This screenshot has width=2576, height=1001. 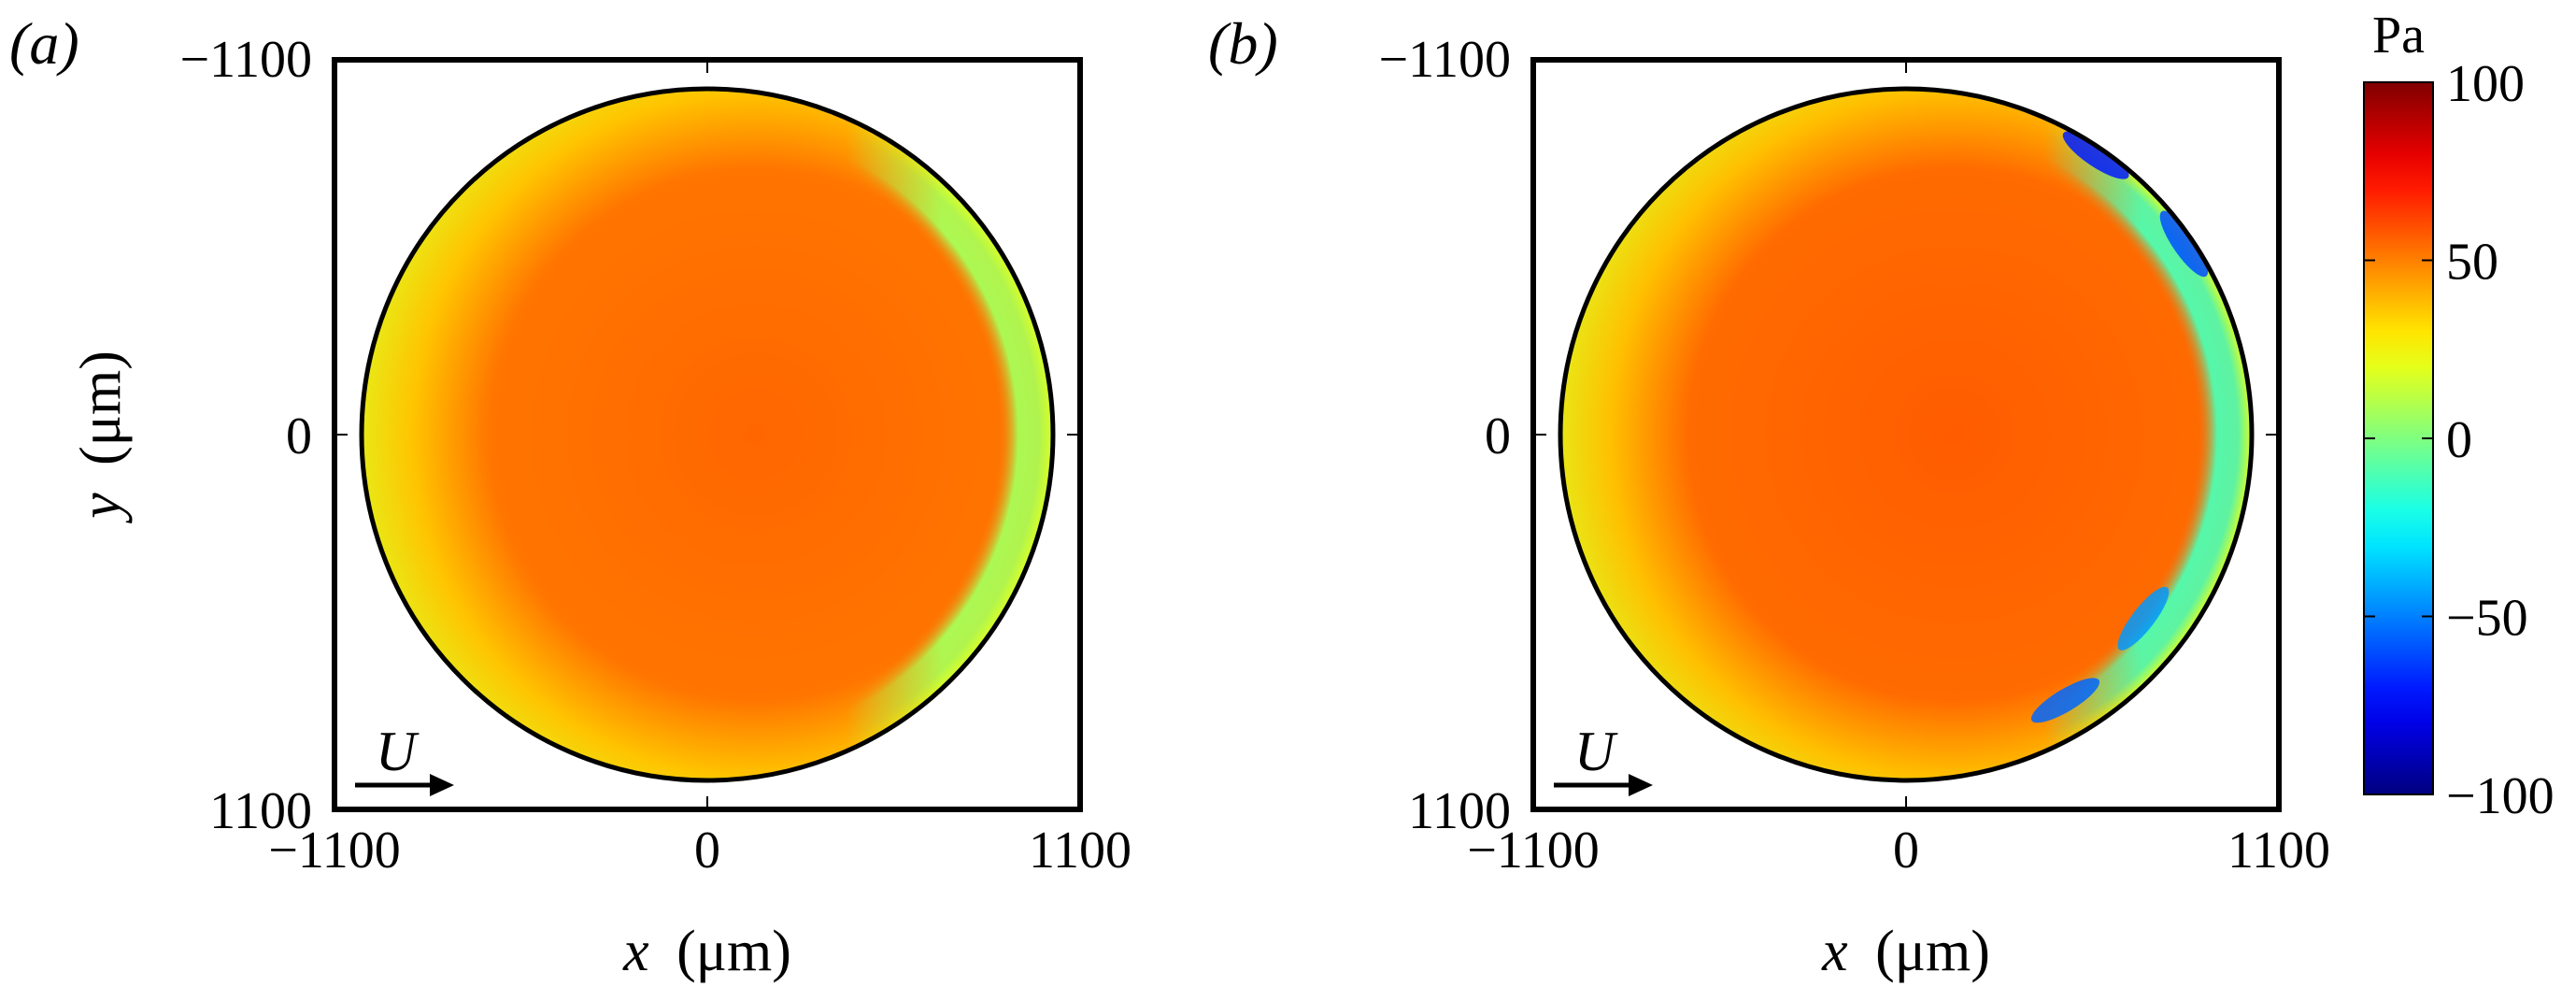 What do you see at coordinates (1445, 60) in the screenshot?
I see `y-tick-label-b: −1100` at bounding box center [1445, 60].